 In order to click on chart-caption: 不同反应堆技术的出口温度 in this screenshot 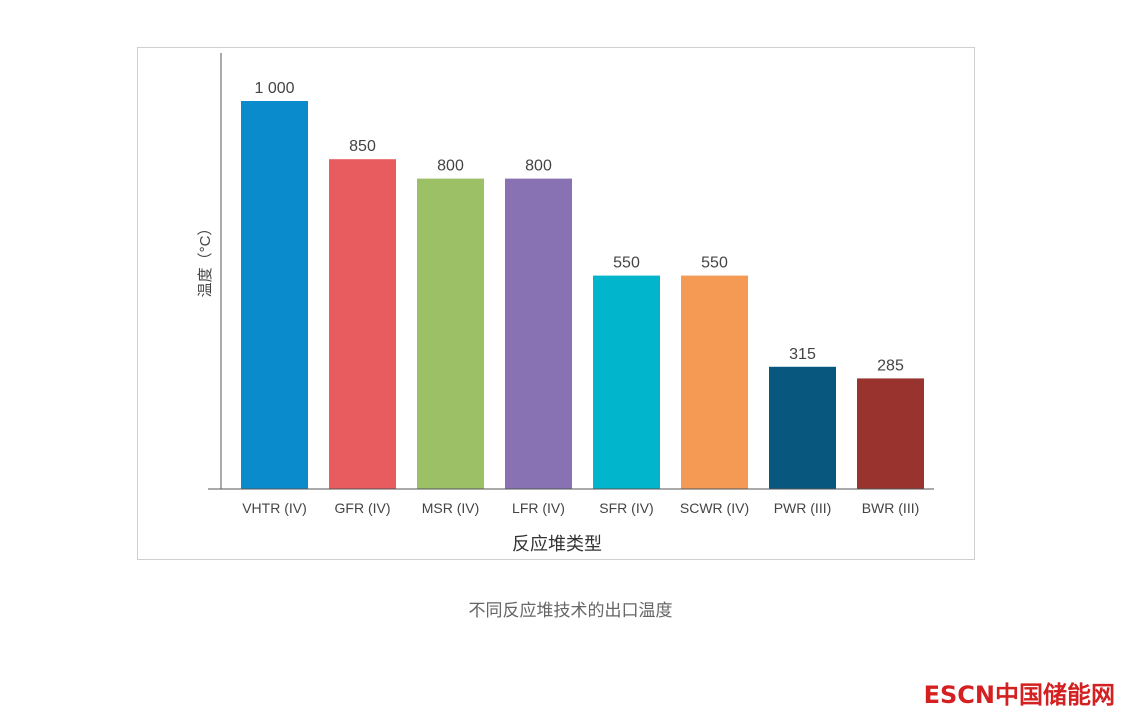, I will do `click(570, 611)`.